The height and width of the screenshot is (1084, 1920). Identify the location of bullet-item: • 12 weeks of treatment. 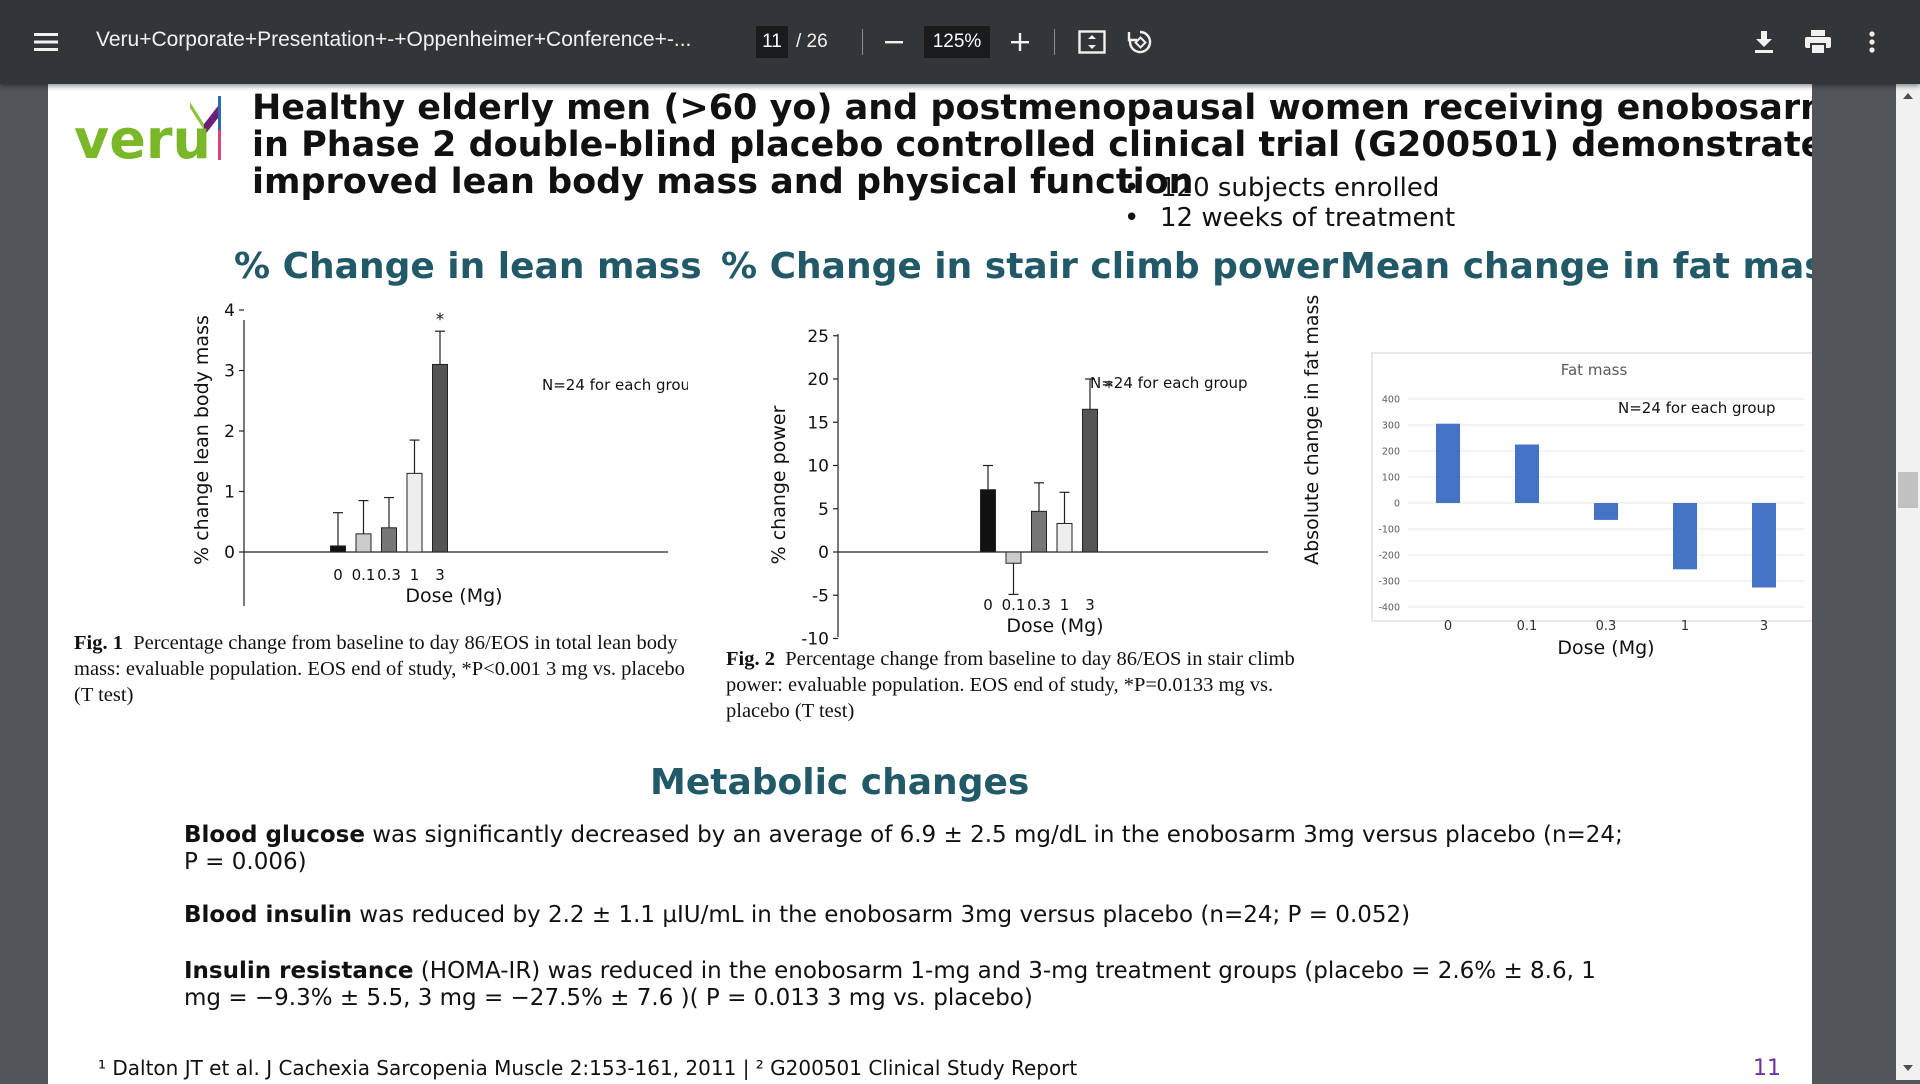
(1290, 218).